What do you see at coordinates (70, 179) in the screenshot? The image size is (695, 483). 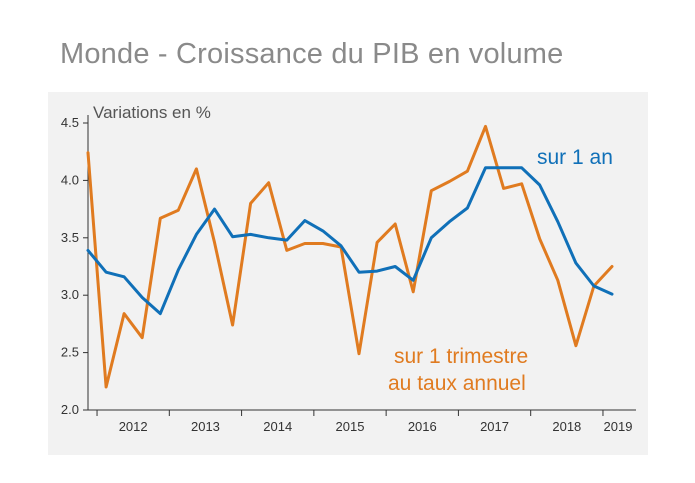 I see `y-tick-label: 4.0` at bounding box center [70, 179].